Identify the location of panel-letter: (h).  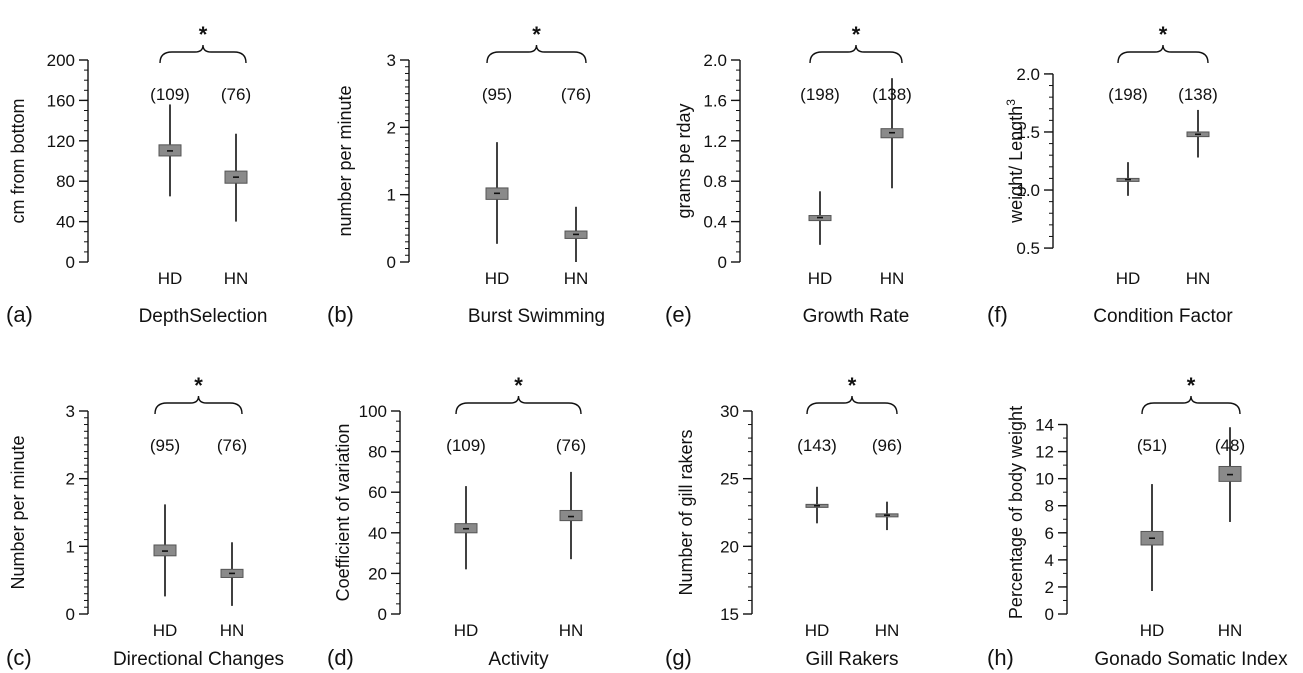
(1000, 657).